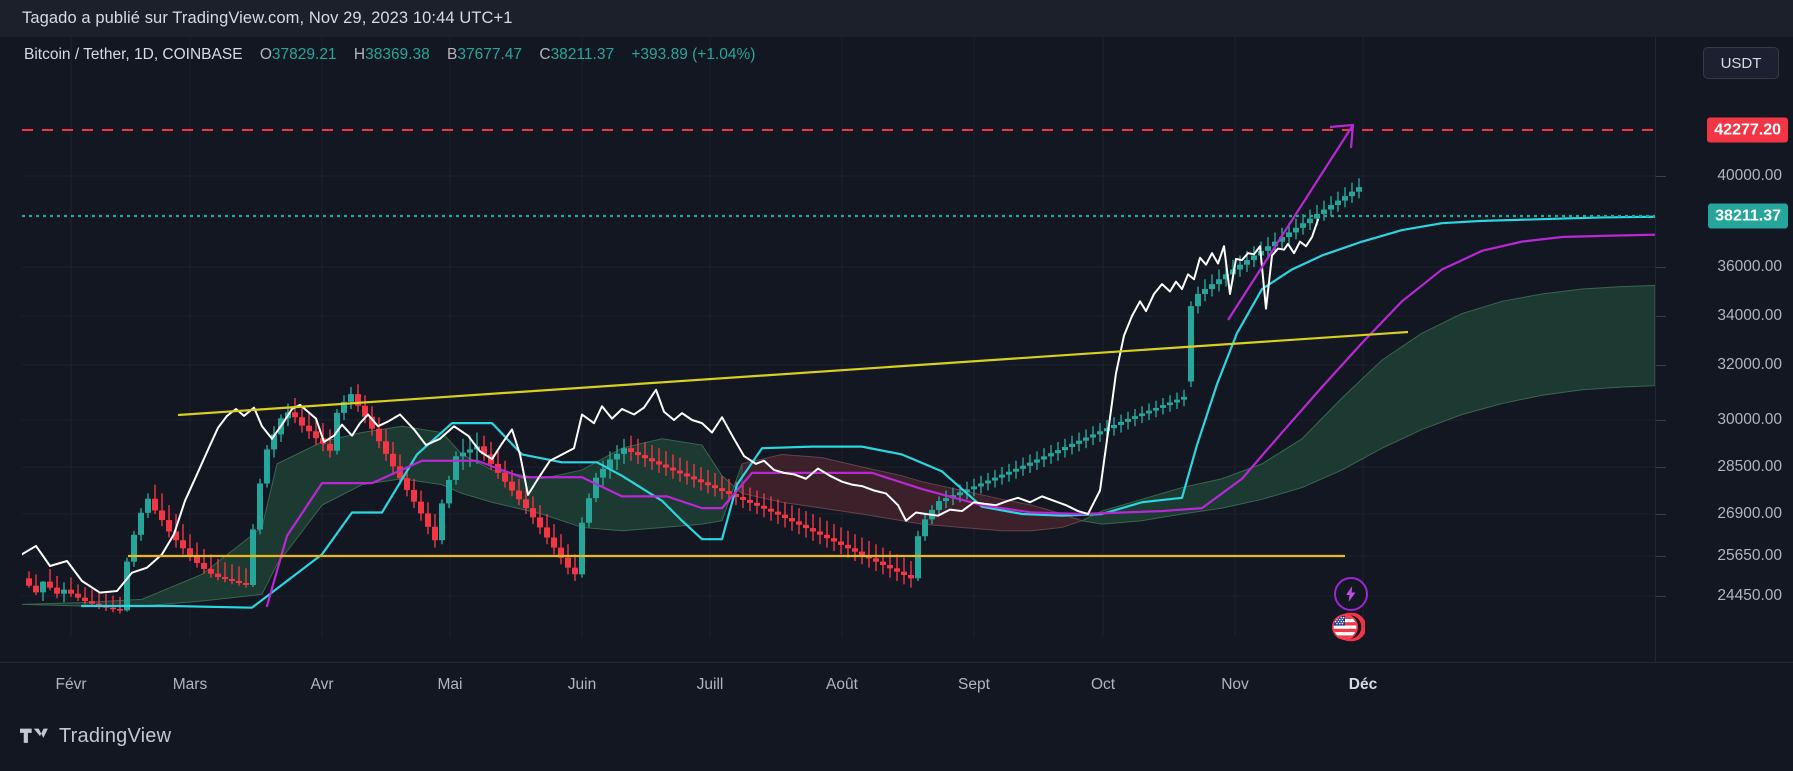 This screenshot has width=1793, height=771. I want to click on price-axis-tick: 25650.00, so click(1749, 555).